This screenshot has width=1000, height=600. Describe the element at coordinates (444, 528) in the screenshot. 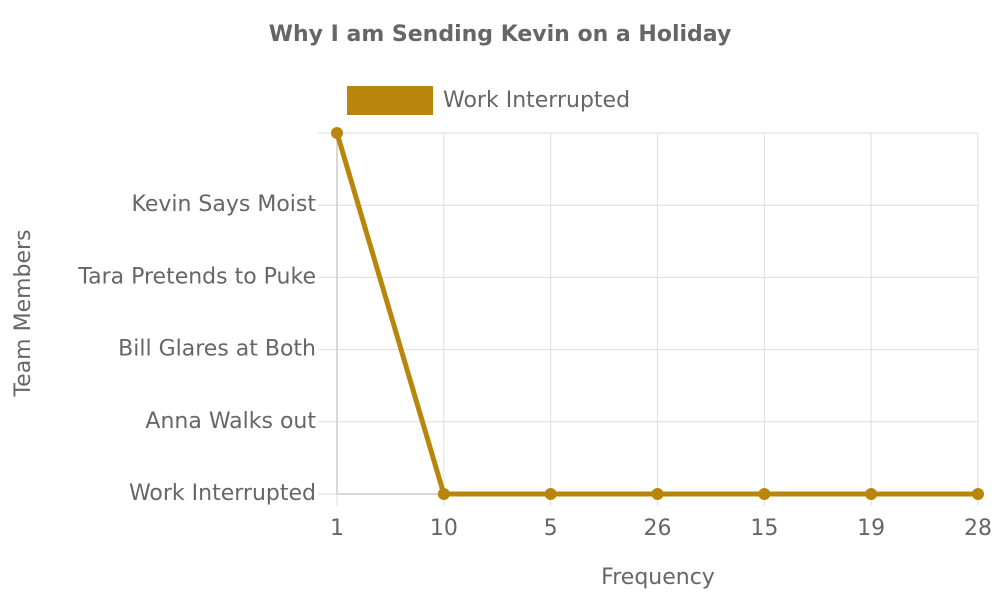

I see `x-tick-label: 10` at that location.